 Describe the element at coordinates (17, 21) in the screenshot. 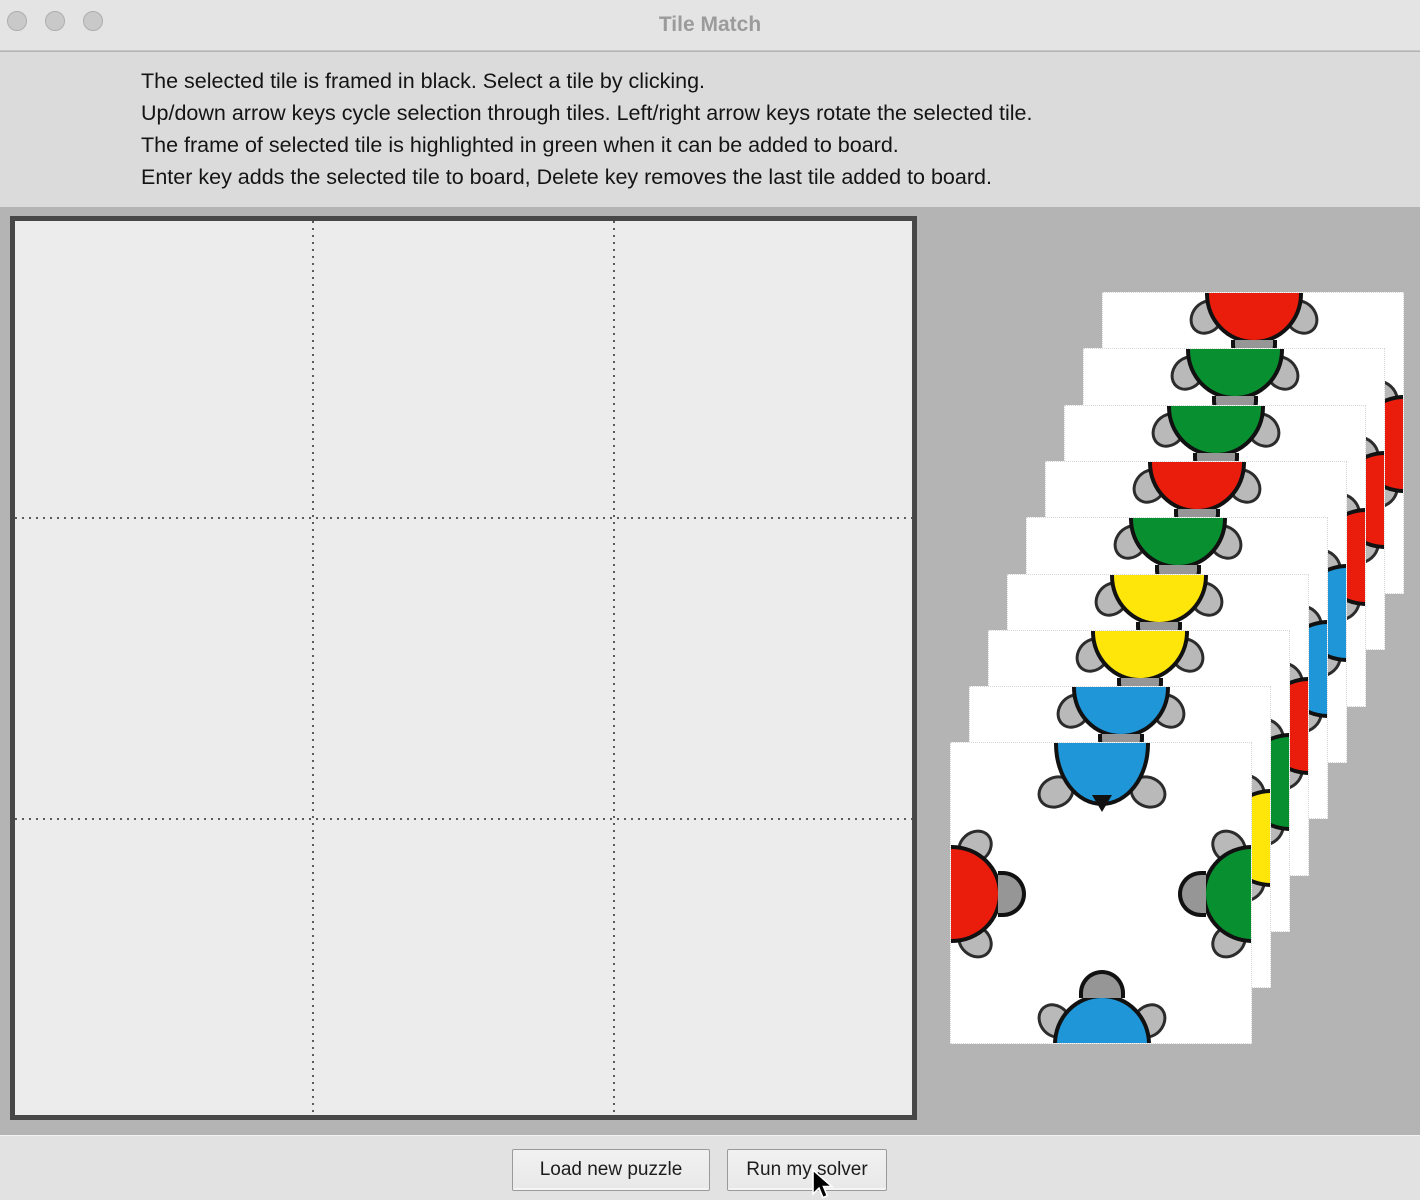

I see `close-button` at that location.